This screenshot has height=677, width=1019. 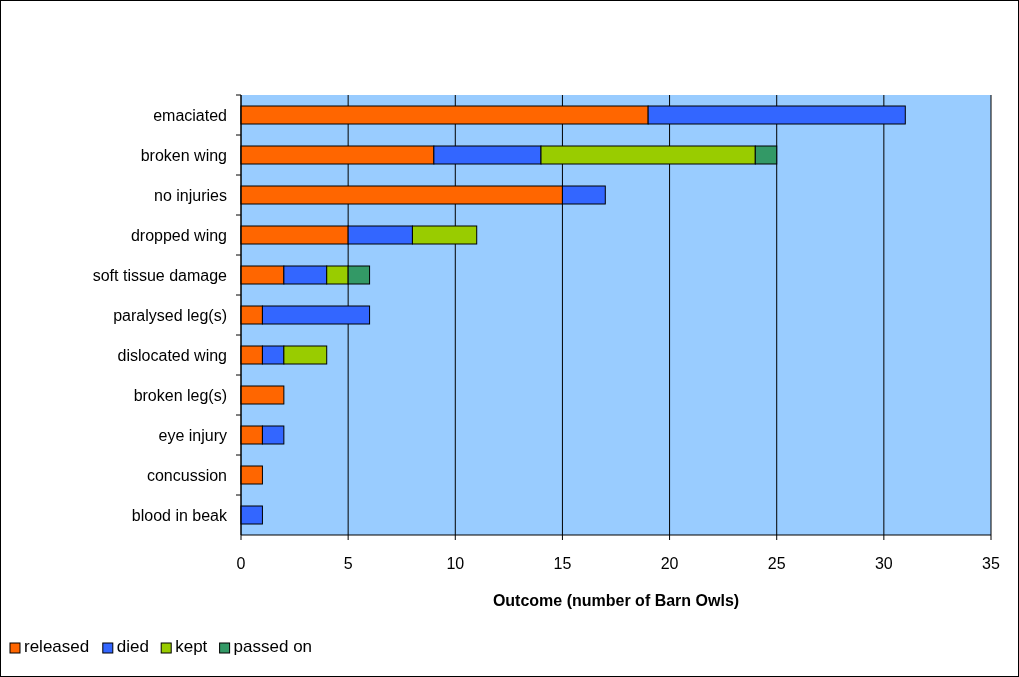 I want to click on x-axis-title: Outcome (number of Barn Owls), so click(x=616, y=600).